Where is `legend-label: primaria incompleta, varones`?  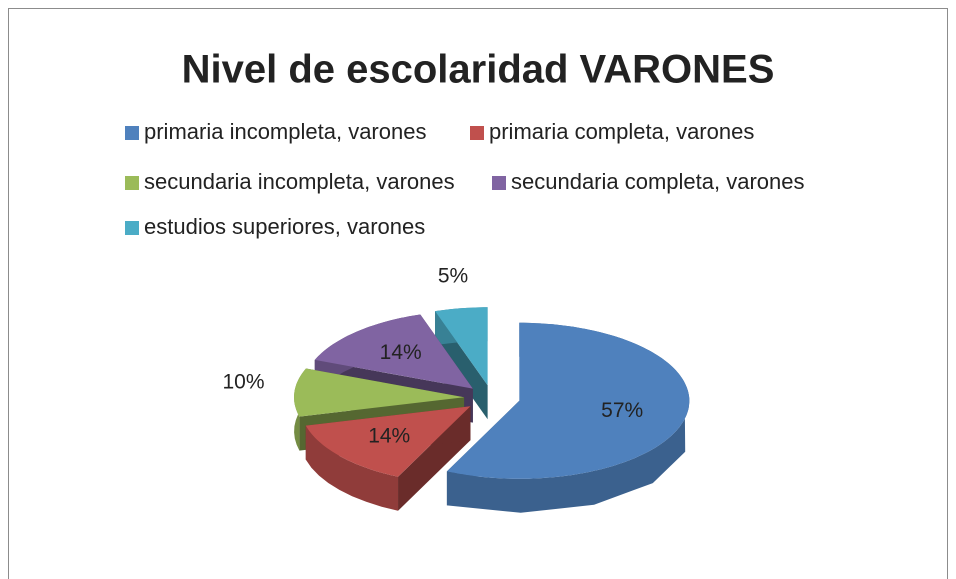 legend-label: primaria incompleta, varones is located at coordinates (285, 131).